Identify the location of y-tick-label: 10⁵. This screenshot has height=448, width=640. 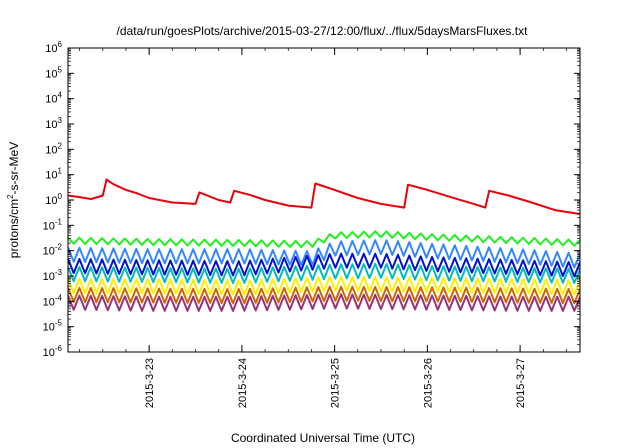
(53, 72).